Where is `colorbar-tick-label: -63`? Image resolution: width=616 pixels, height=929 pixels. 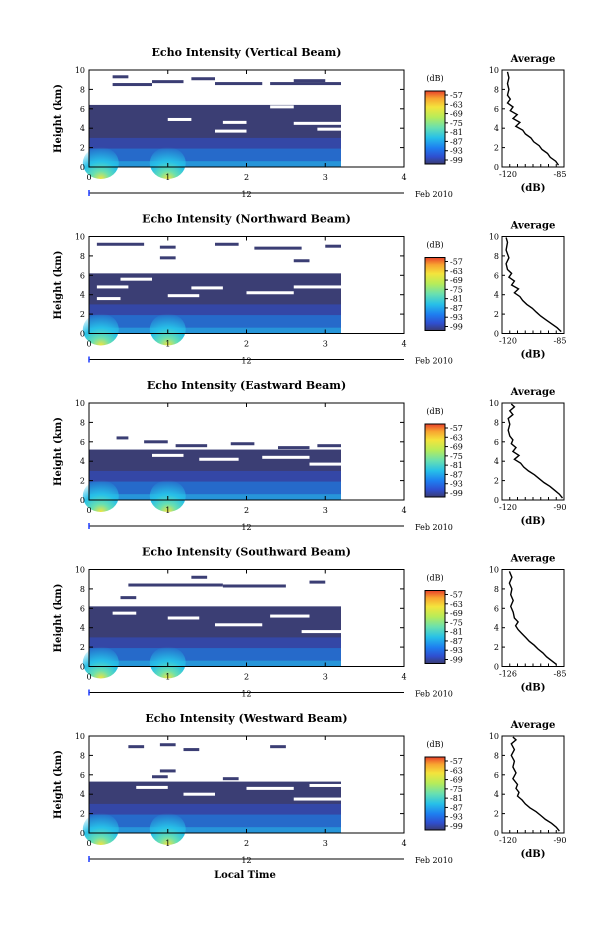
colorbar-tick-label: -63 is located at coordinates (456, 437).